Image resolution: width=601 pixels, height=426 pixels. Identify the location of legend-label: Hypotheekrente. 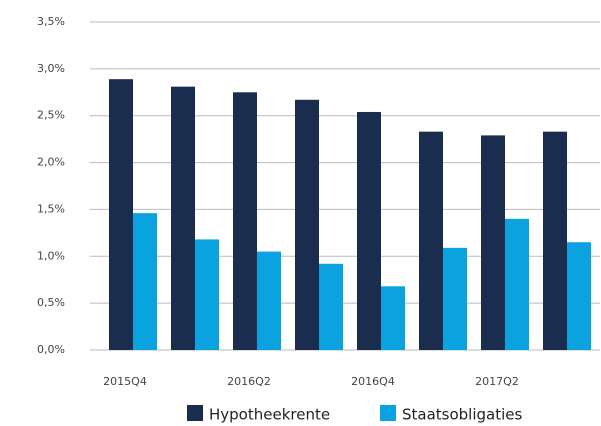
(269, 415).